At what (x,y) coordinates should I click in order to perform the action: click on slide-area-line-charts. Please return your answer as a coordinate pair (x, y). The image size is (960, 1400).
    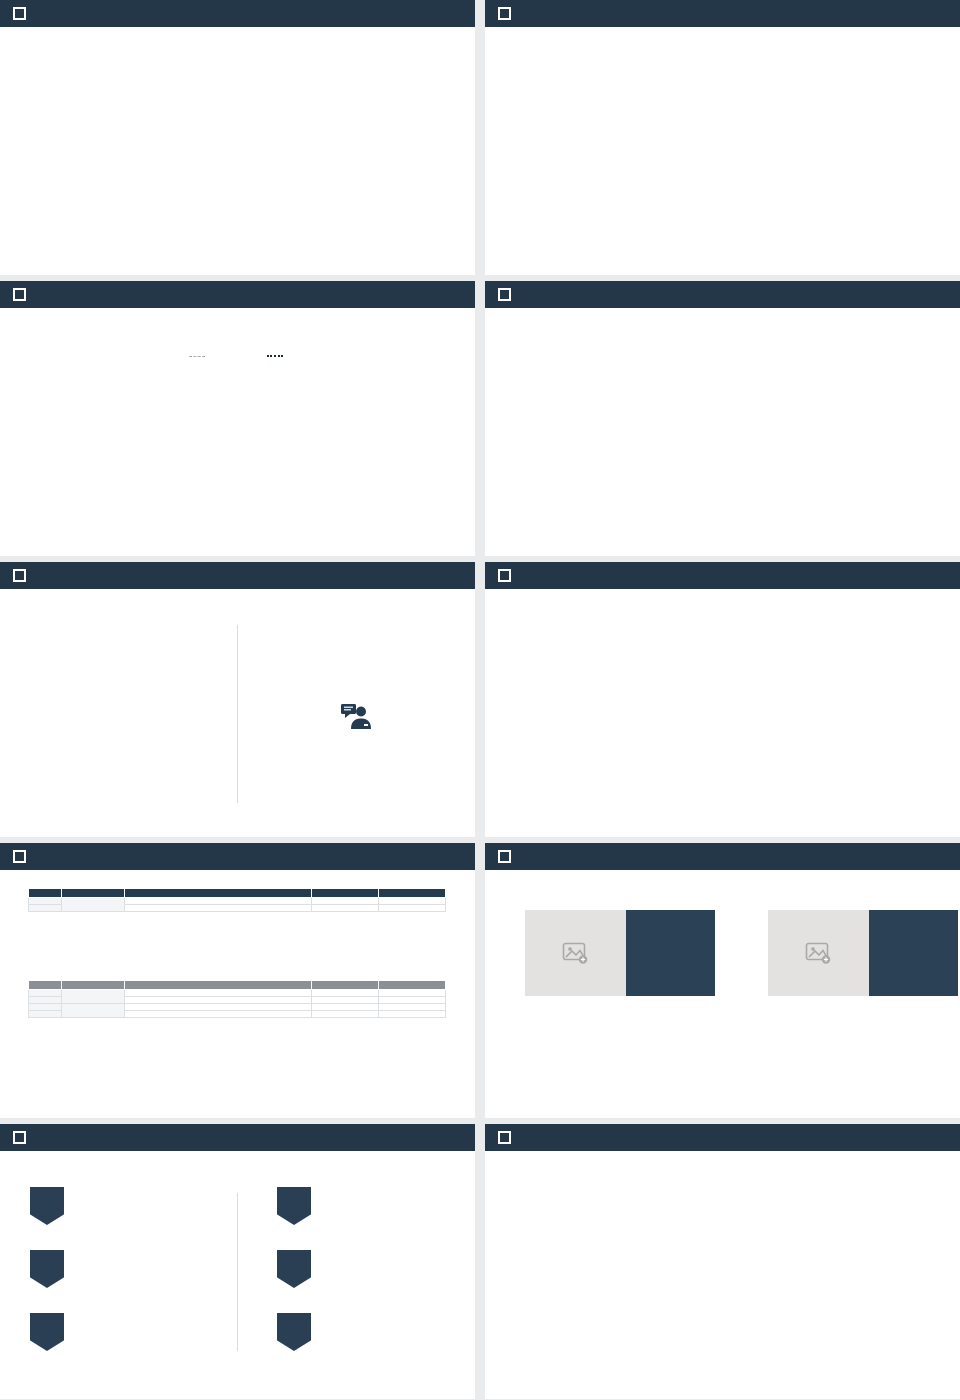
    Looking at the image, I should click on (722, 137).